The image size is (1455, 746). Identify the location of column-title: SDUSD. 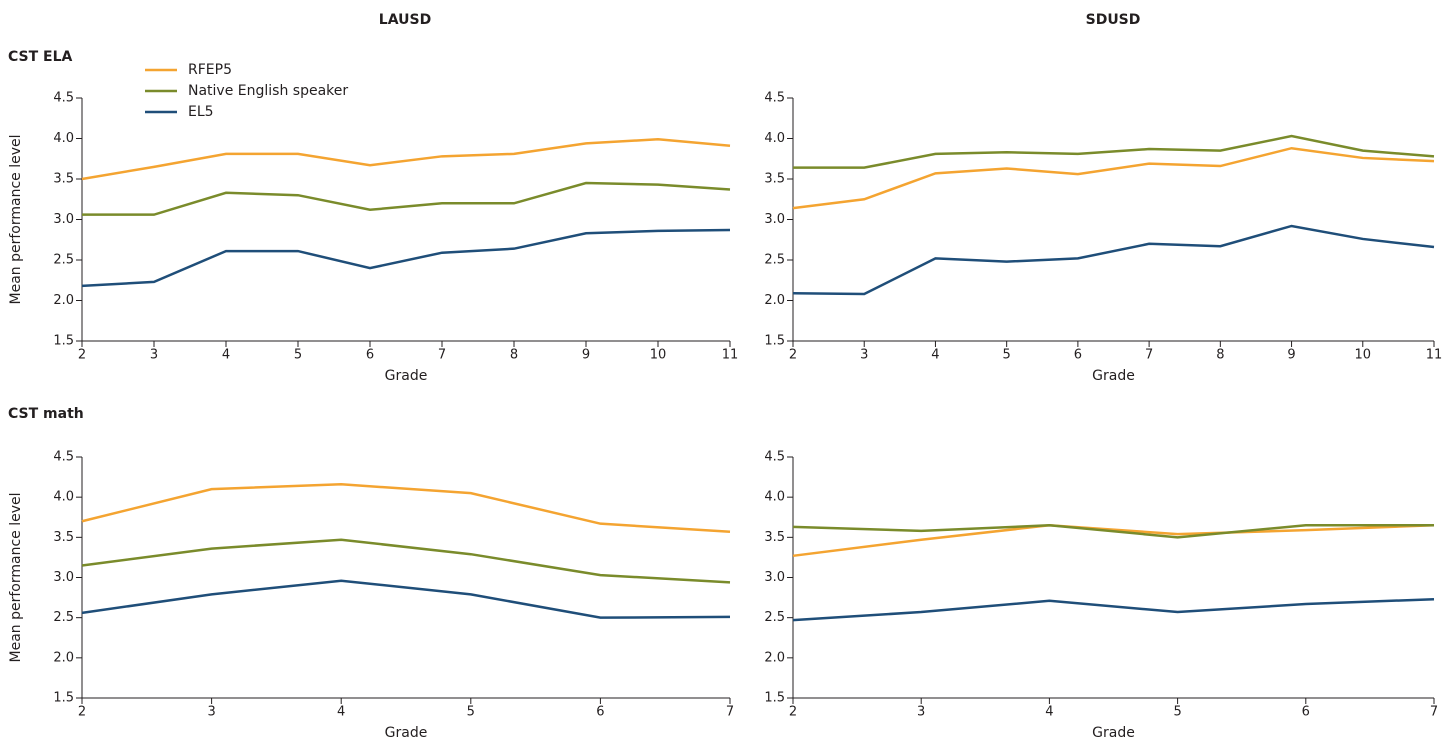
(1113, 20).